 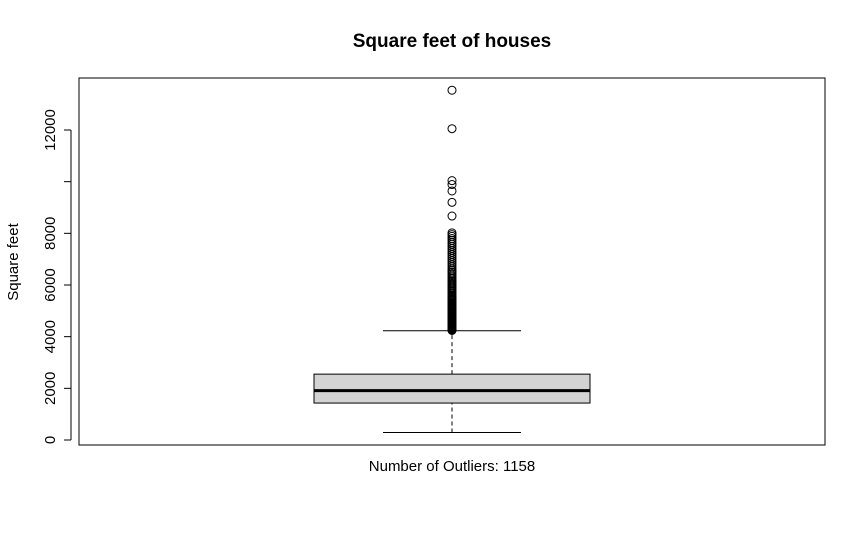 What do you see at coordinates (452, 41) in the screenshot?
I see `chart-title: Square feet of houses` at bounding box center [452, 41].